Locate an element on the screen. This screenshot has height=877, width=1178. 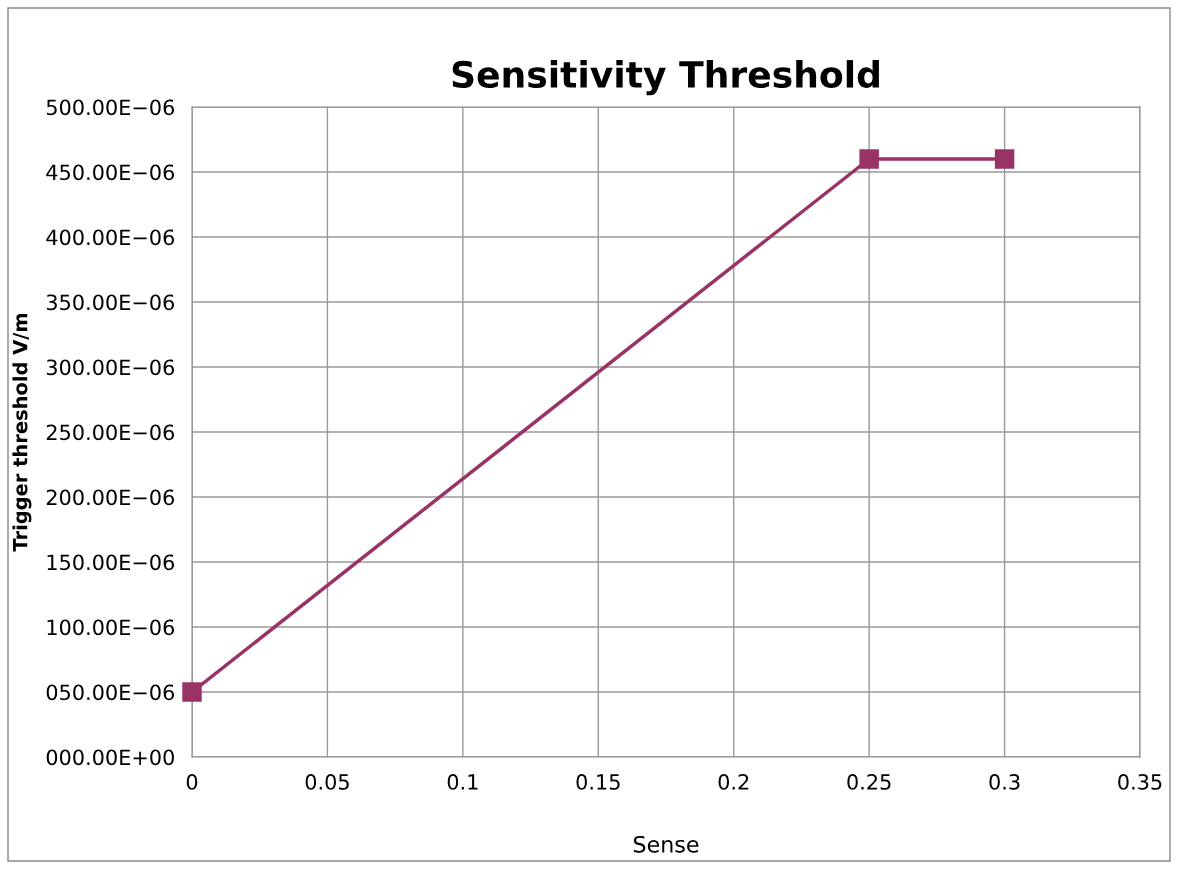
x-tick-label: 0.2 is located at coordinates (733, 782).